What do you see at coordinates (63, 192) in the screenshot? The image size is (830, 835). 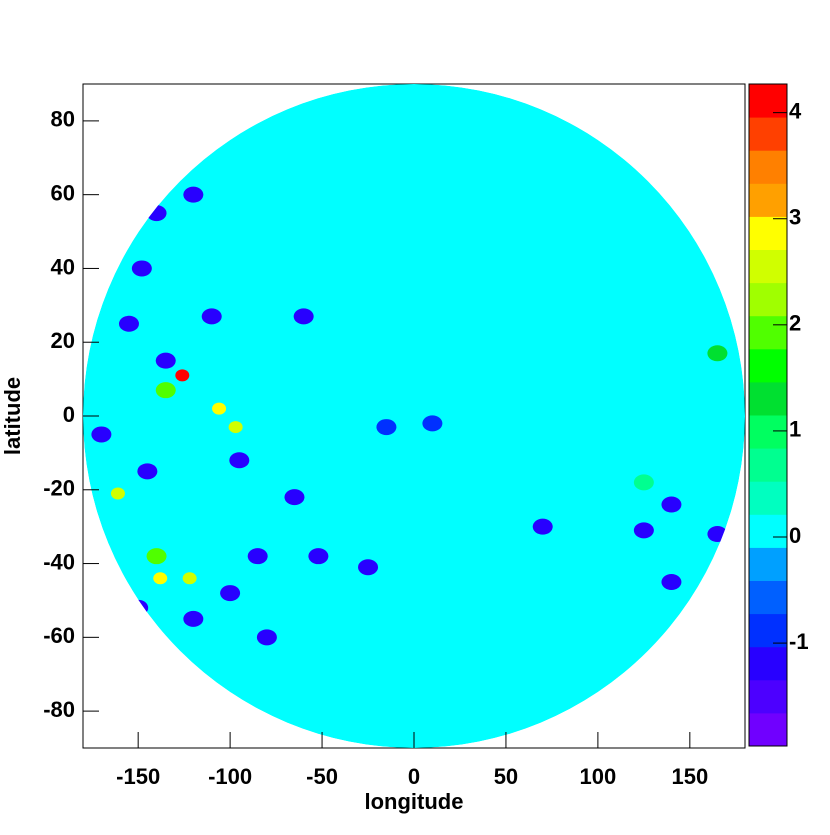 I see `y-tick-label: 60` at bounding box center [63, 192].